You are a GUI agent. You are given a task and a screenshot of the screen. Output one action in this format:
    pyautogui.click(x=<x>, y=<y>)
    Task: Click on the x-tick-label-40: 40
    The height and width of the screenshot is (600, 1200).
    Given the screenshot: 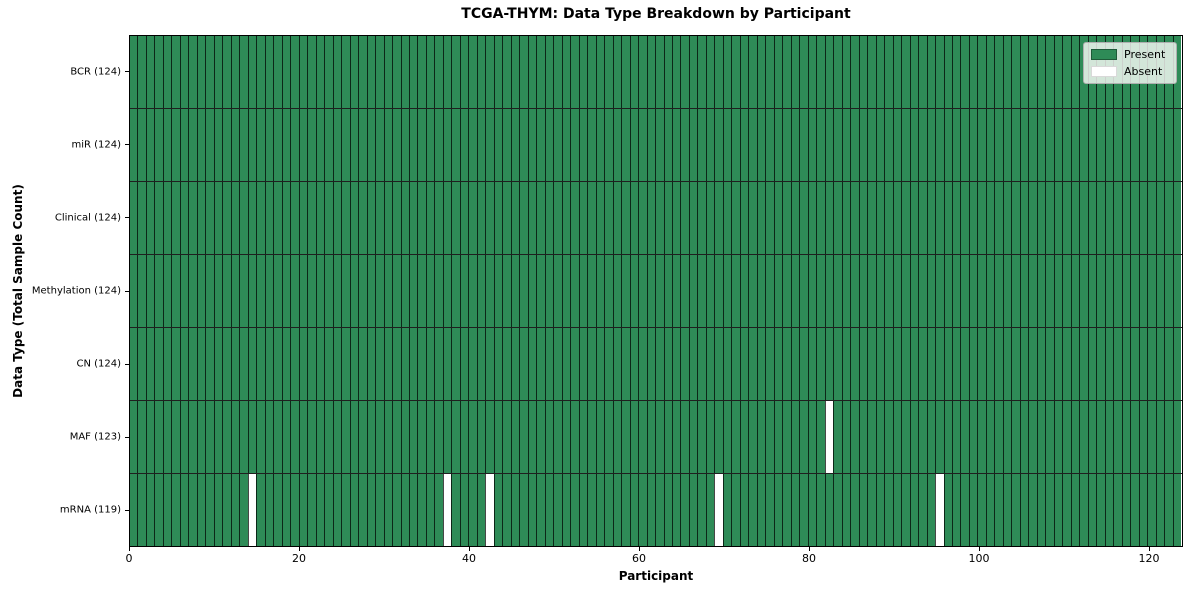 What is the action you would take?
    pyautogui.click(x=469, y=558)
    